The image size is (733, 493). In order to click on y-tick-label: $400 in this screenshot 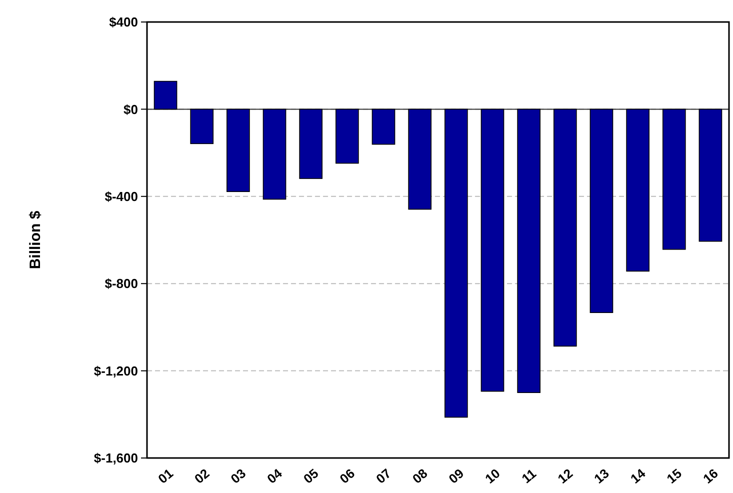, I will do `click(123, 22)`.